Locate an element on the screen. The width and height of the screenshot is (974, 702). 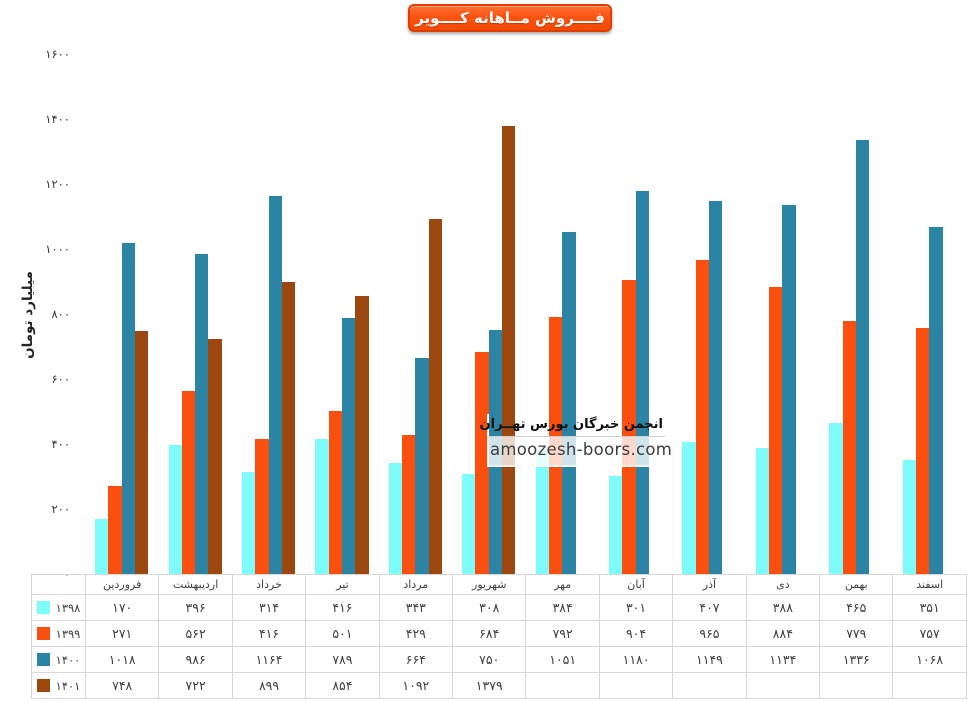
value-cell: ۱۱۸۰ is located at coordinates (636, 659).